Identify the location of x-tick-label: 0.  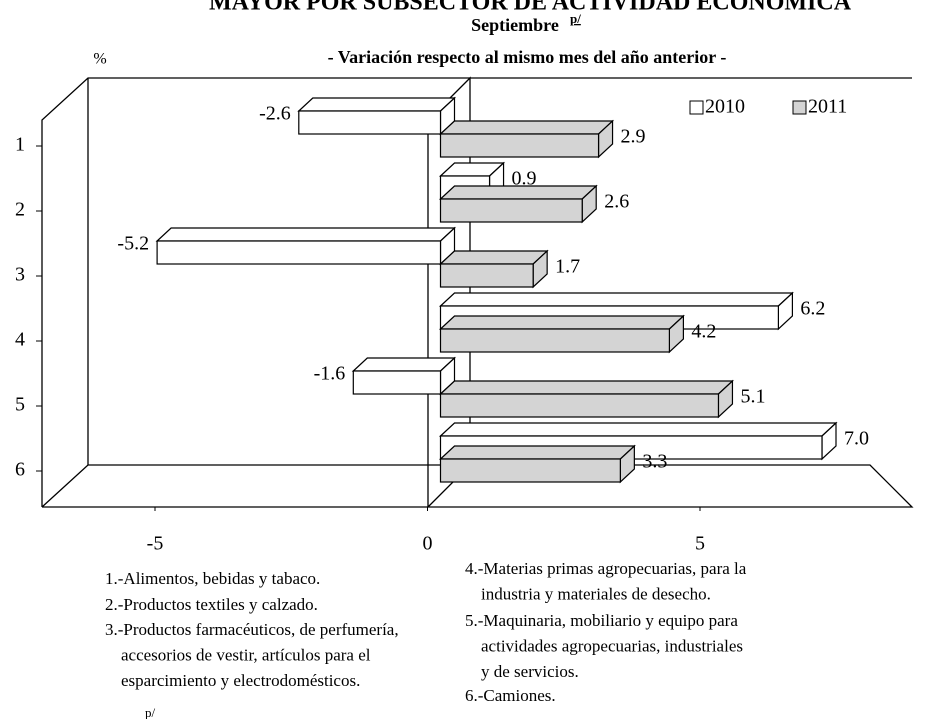
(428, 544).